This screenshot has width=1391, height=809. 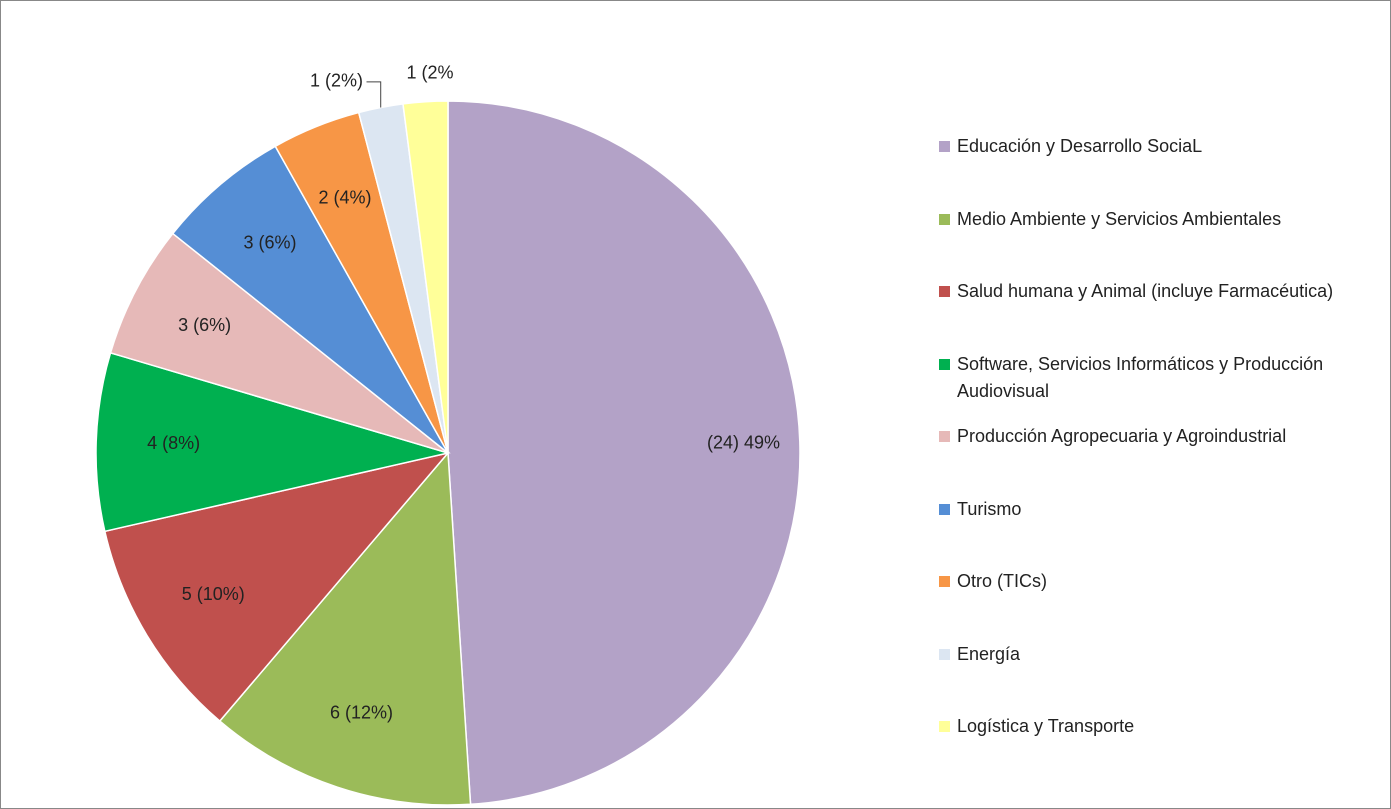 What do you see at coordinates (1122, 436) in the screenshot?
I see `legend-label: Producción Agropecuaria y Agroindustrial` at bounding box center [1122, 436].